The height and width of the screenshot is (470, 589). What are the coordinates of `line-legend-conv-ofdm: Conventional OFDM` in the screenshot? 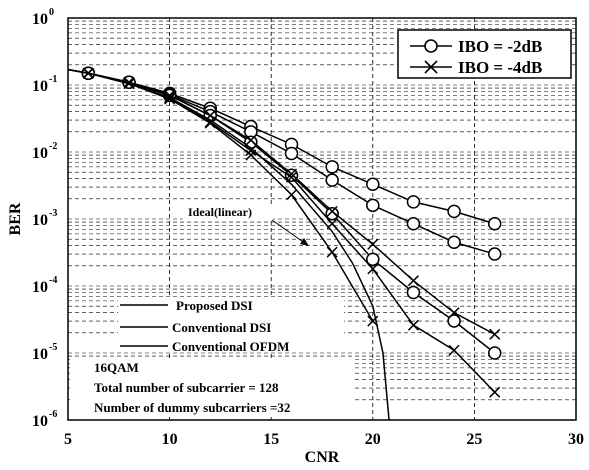 It's located at (230, 346).